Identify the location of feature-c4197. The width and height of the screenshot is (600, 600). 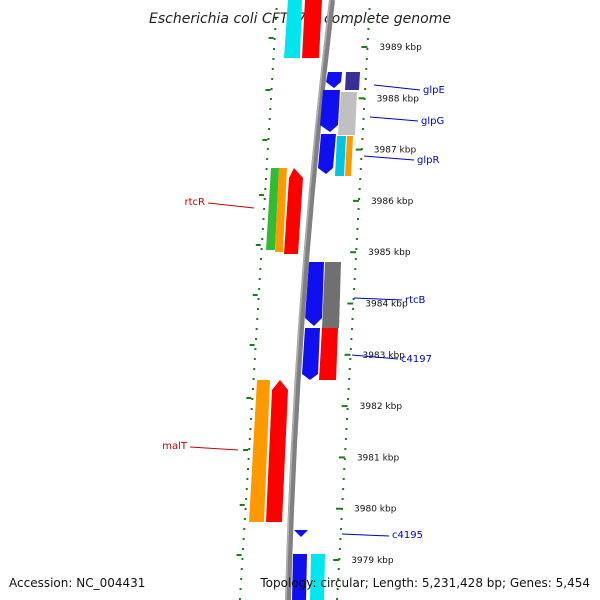
(320, 354).